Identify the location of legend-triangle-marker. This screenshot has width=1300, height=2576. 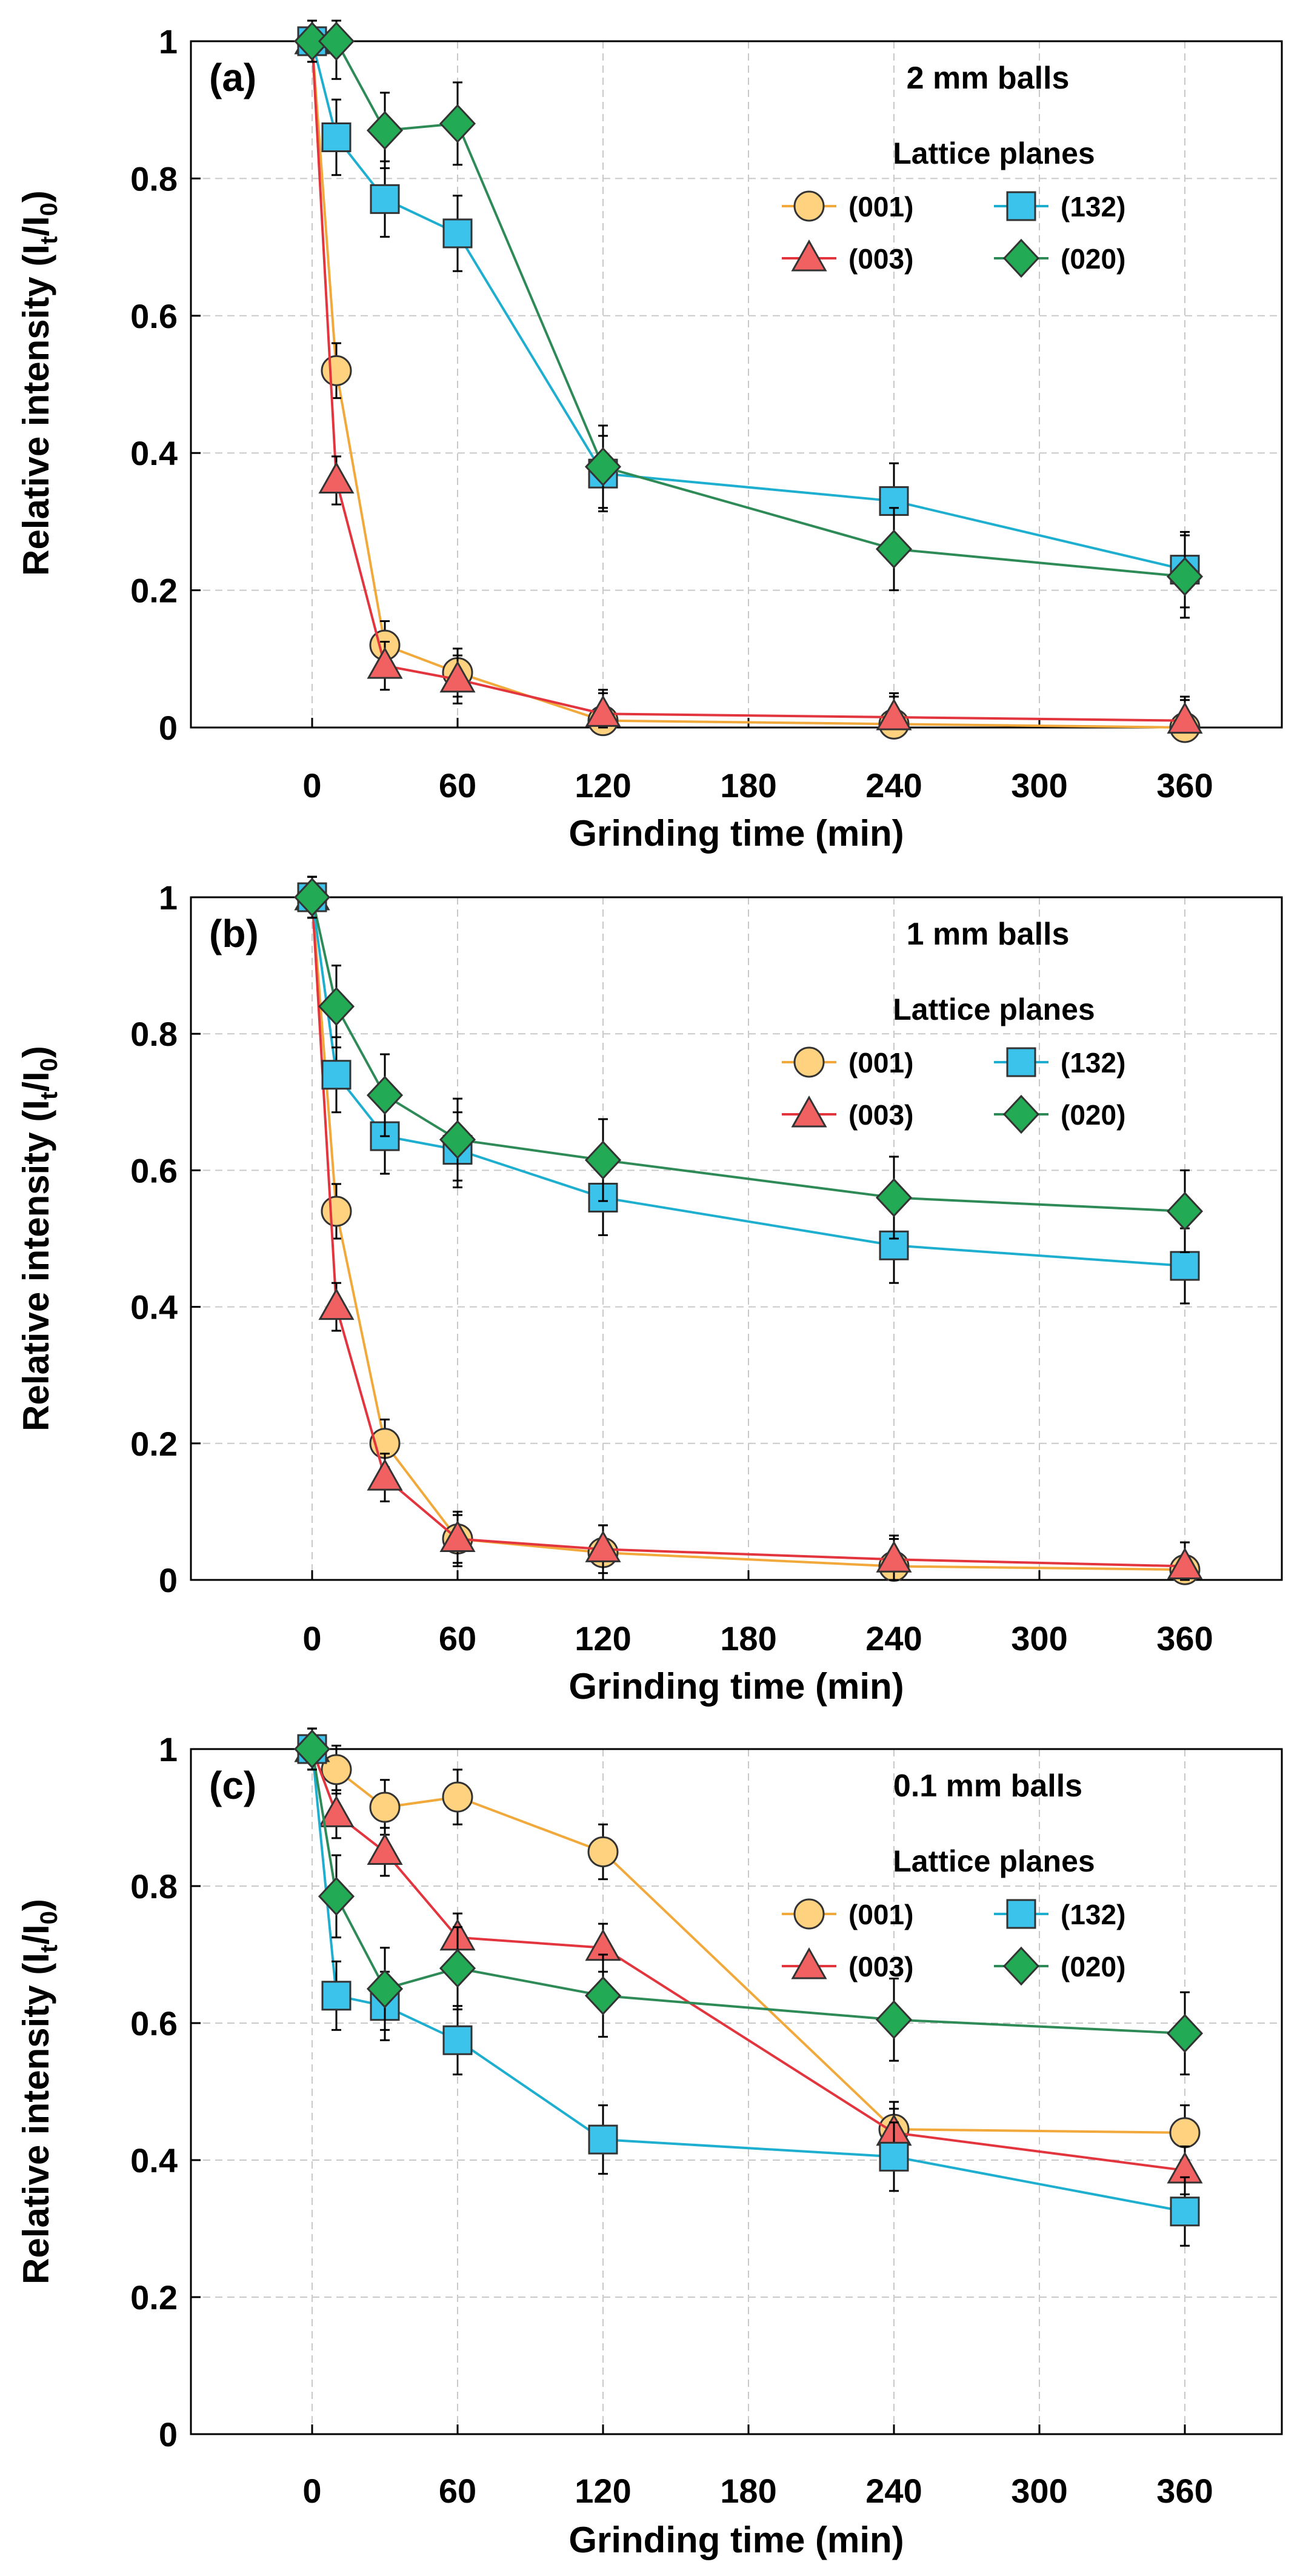
(809, 1111).